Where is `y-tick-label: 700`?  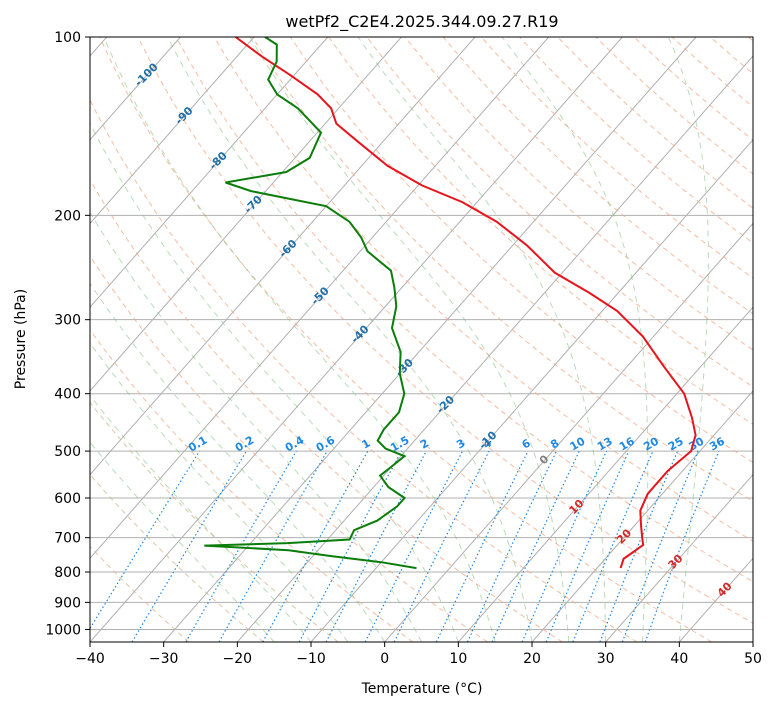
y-tick-label: 700 is located at coordinates (67, 539).